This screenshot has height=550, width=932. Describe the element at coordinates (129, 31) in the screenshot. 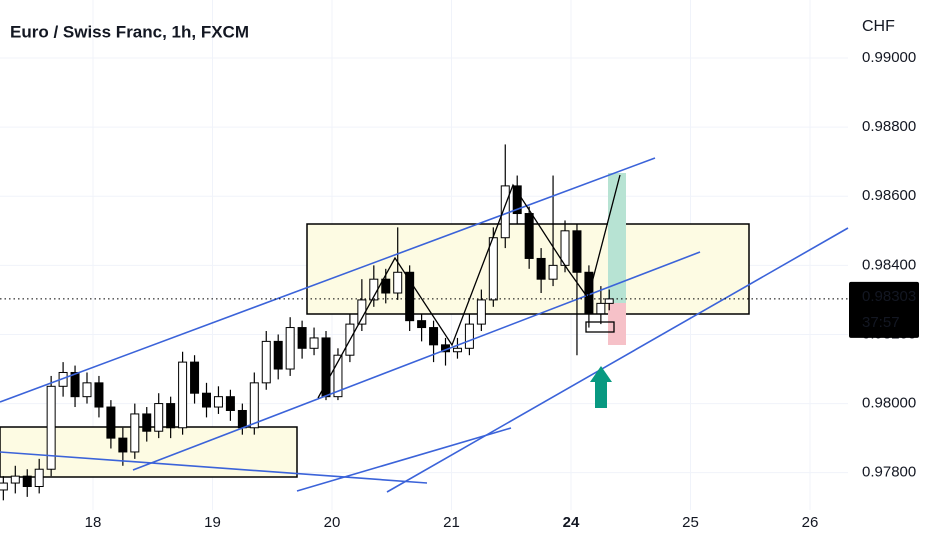

I see `chart-title: Euro / Swiss Franc, 1h, FXCM` at that location.